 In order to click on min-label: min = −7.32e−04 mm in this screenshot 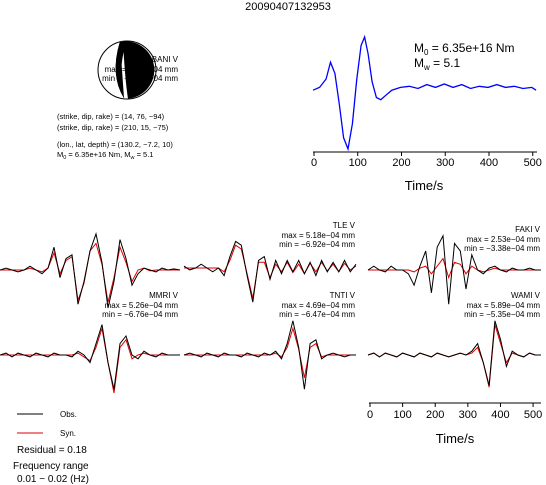, I will do `click(140, 78)`.